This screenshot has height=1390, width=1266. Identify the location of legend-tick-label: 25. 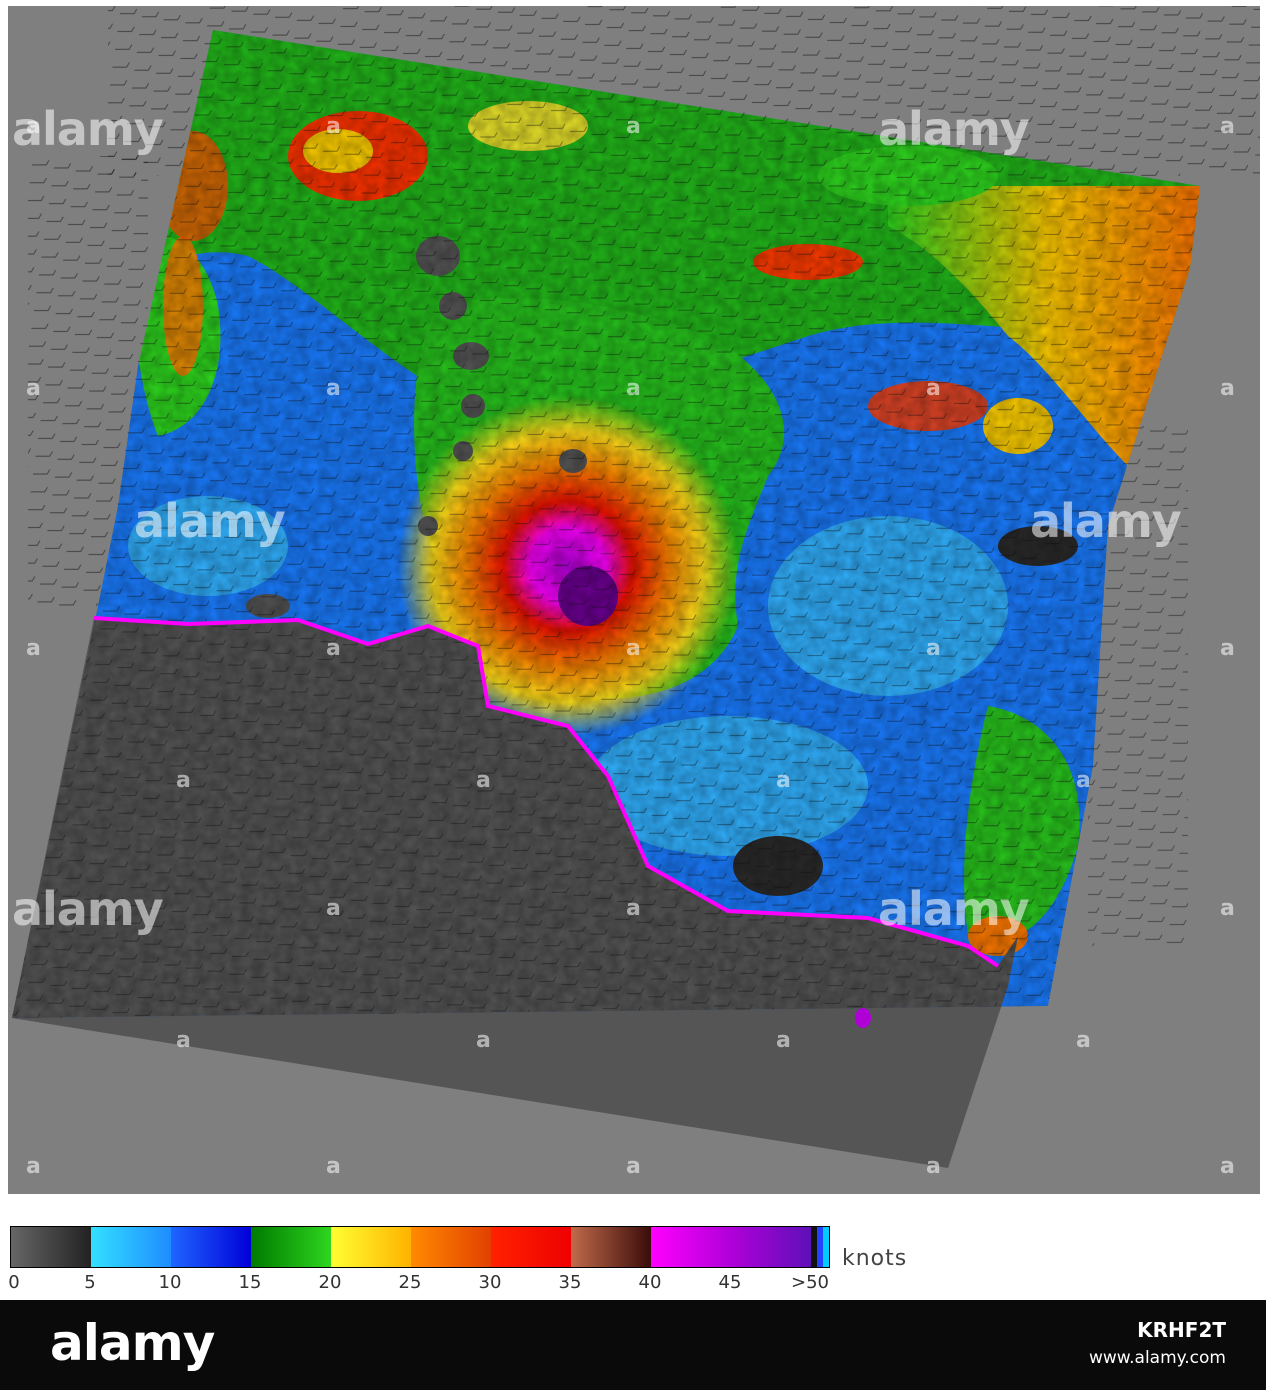
(410, 1282).